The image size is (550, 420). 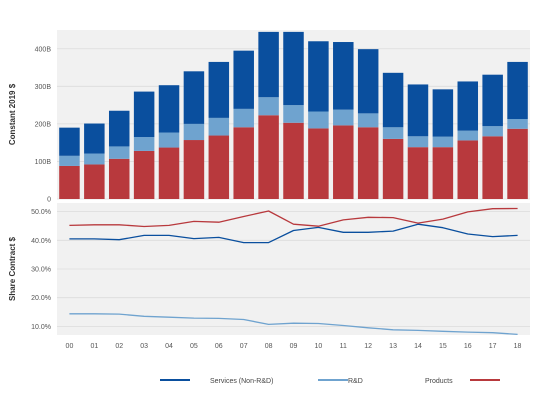 I want to click on legend-label-services: Services (Non-R&D), so click(x=241, y=381).